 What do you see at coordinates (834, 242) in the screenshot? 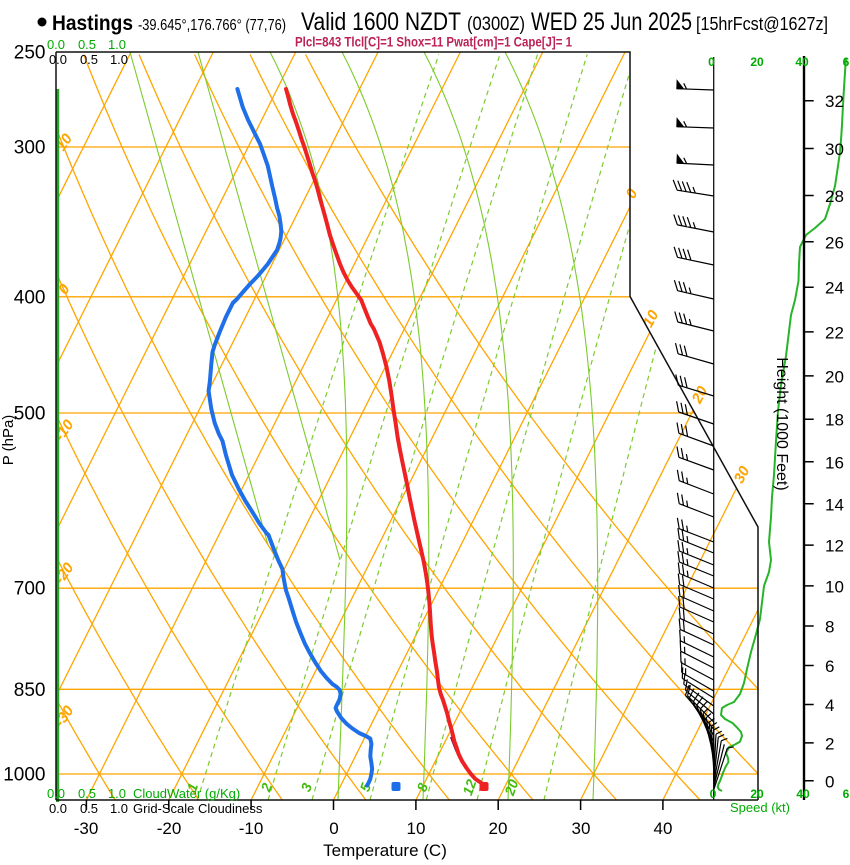
I see `svg-text: 26` at bounding box center [834, 242].